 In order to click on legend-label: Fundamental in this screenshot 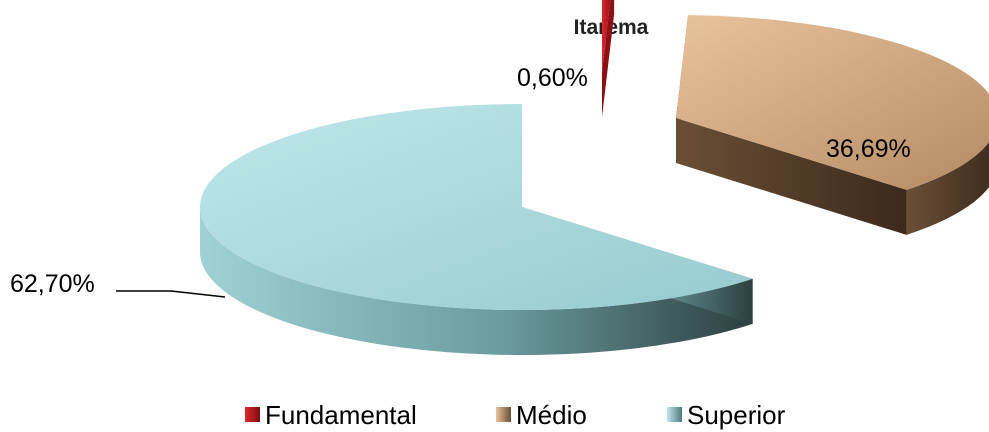, I will do `click(341, 415)`.